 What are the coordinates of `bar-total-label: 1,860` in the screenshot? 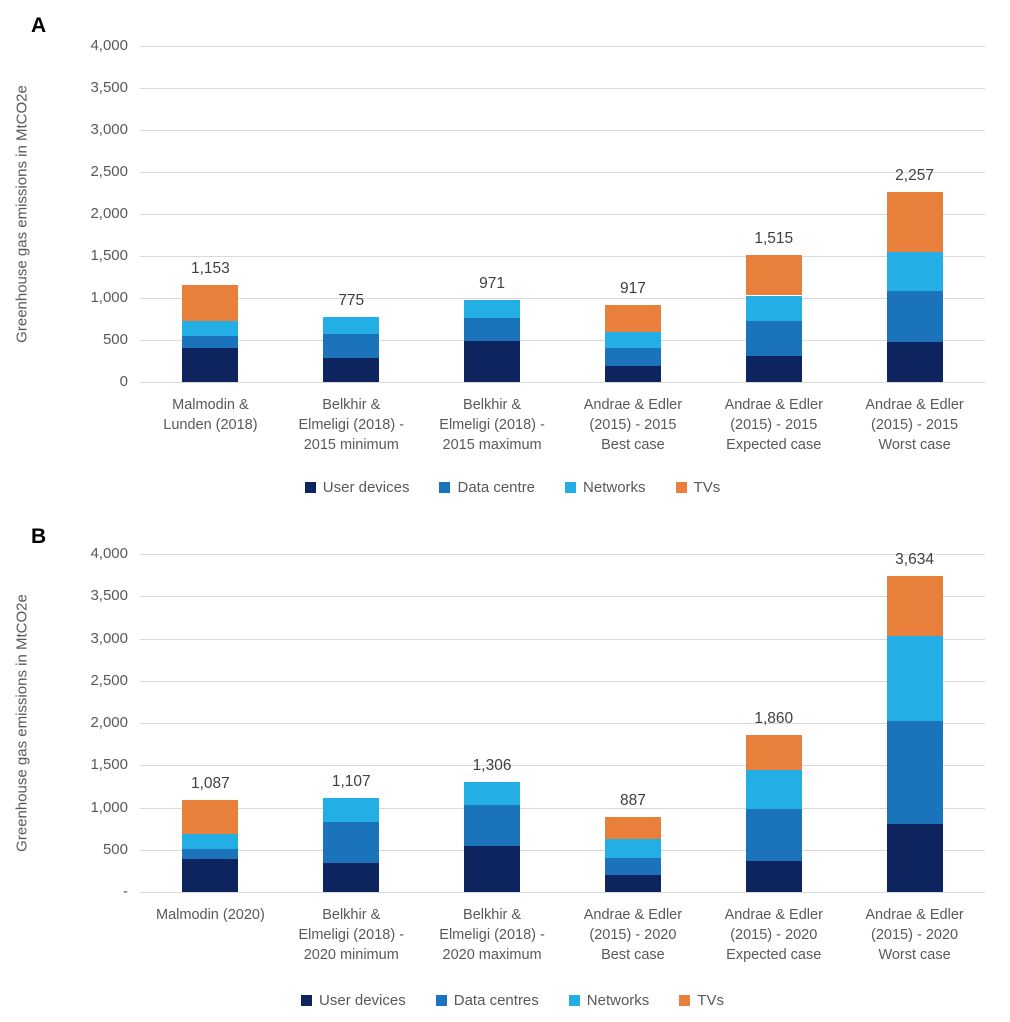 It's located at (774, 718).